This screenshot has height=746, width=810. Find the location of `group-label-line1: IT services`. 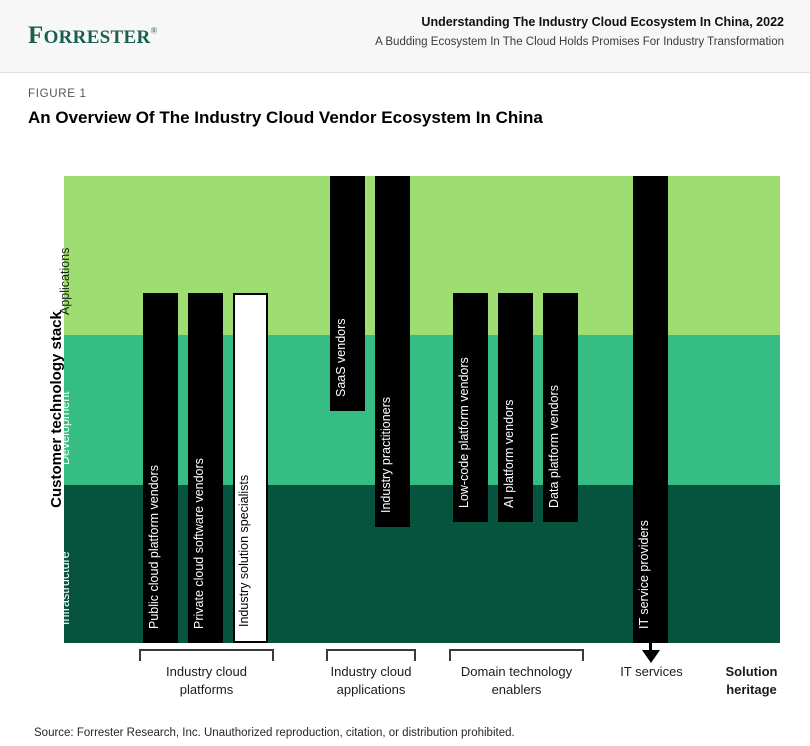

group-label-line1: IT services is located at coordinates (651, 671).